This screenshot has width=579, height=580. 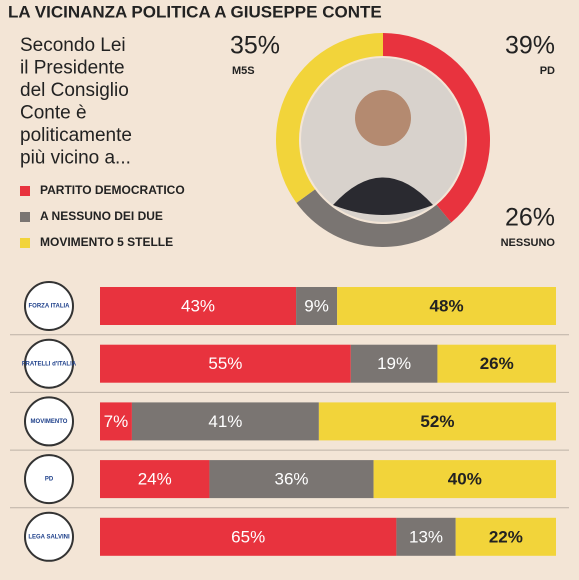 I want to click on bar-value-label: 36%, so click(x=292, y=479).